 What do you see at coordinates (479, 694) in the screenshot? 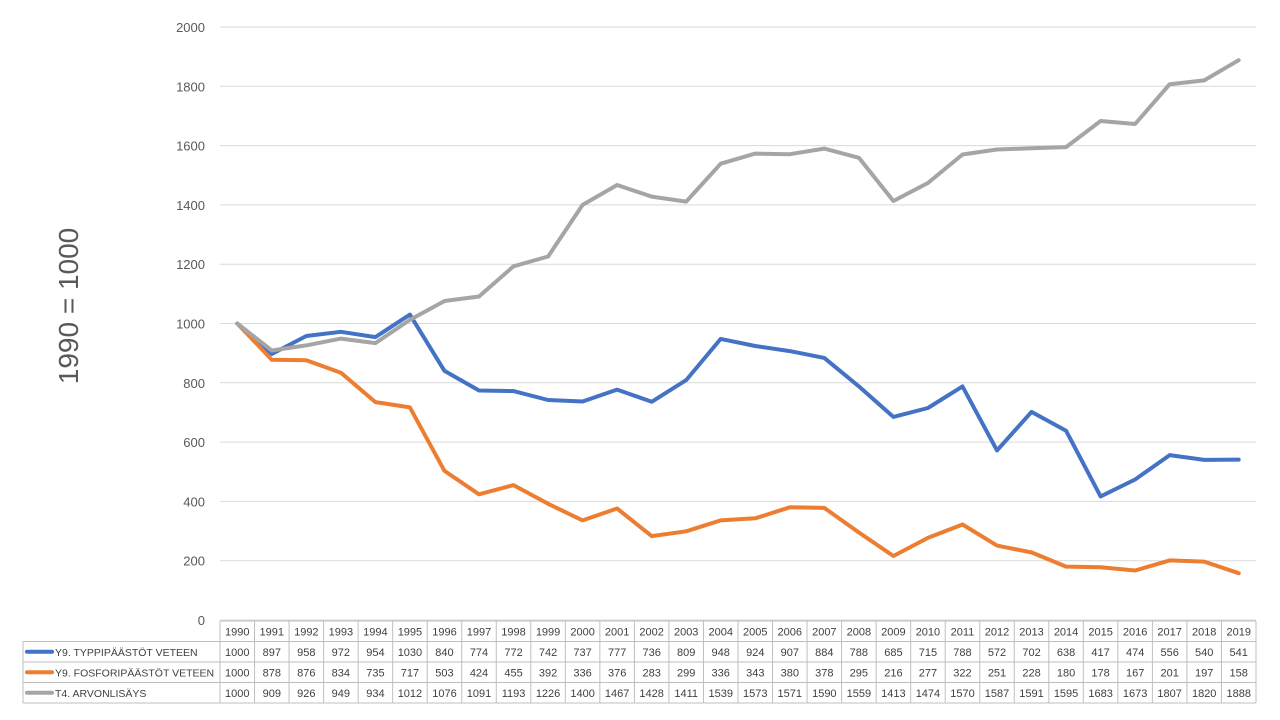
I see `data-label: 1091` at bounding box center [479, 694].